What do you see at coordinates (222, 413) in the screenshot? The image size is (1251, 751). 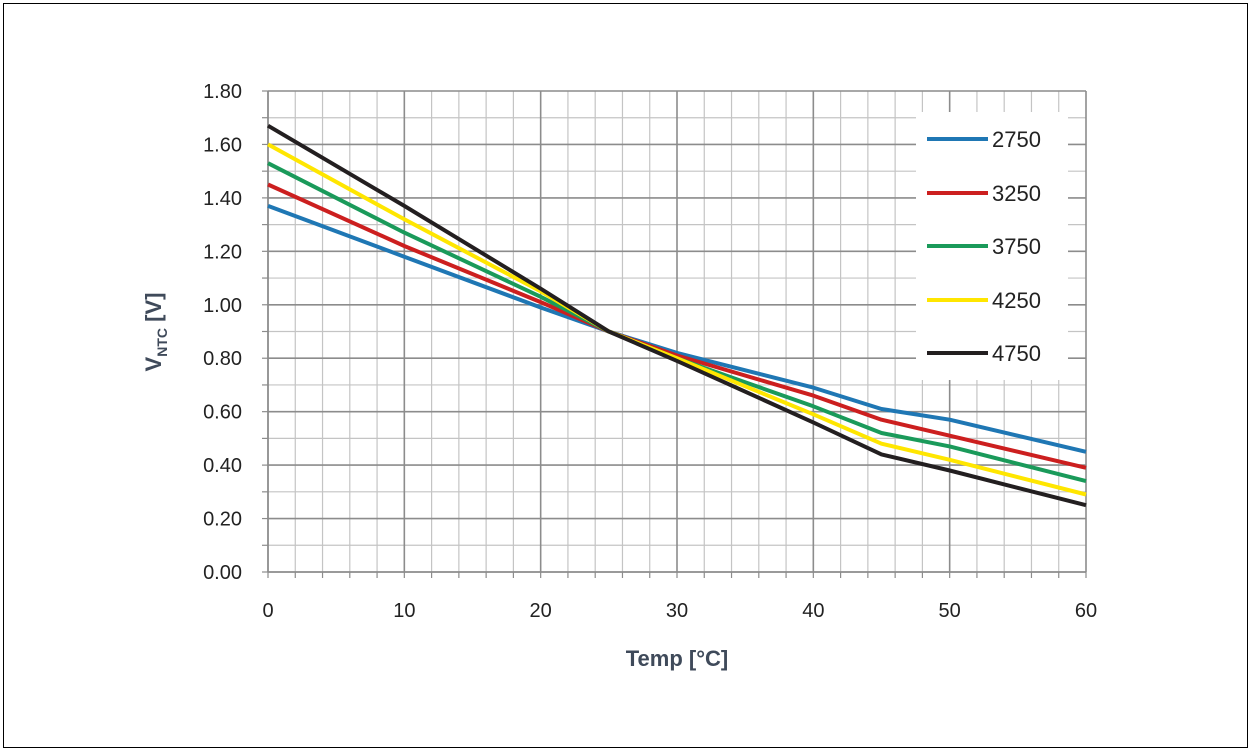 I see `y-tick-label: 0.60` at bounding box center [222, 413].